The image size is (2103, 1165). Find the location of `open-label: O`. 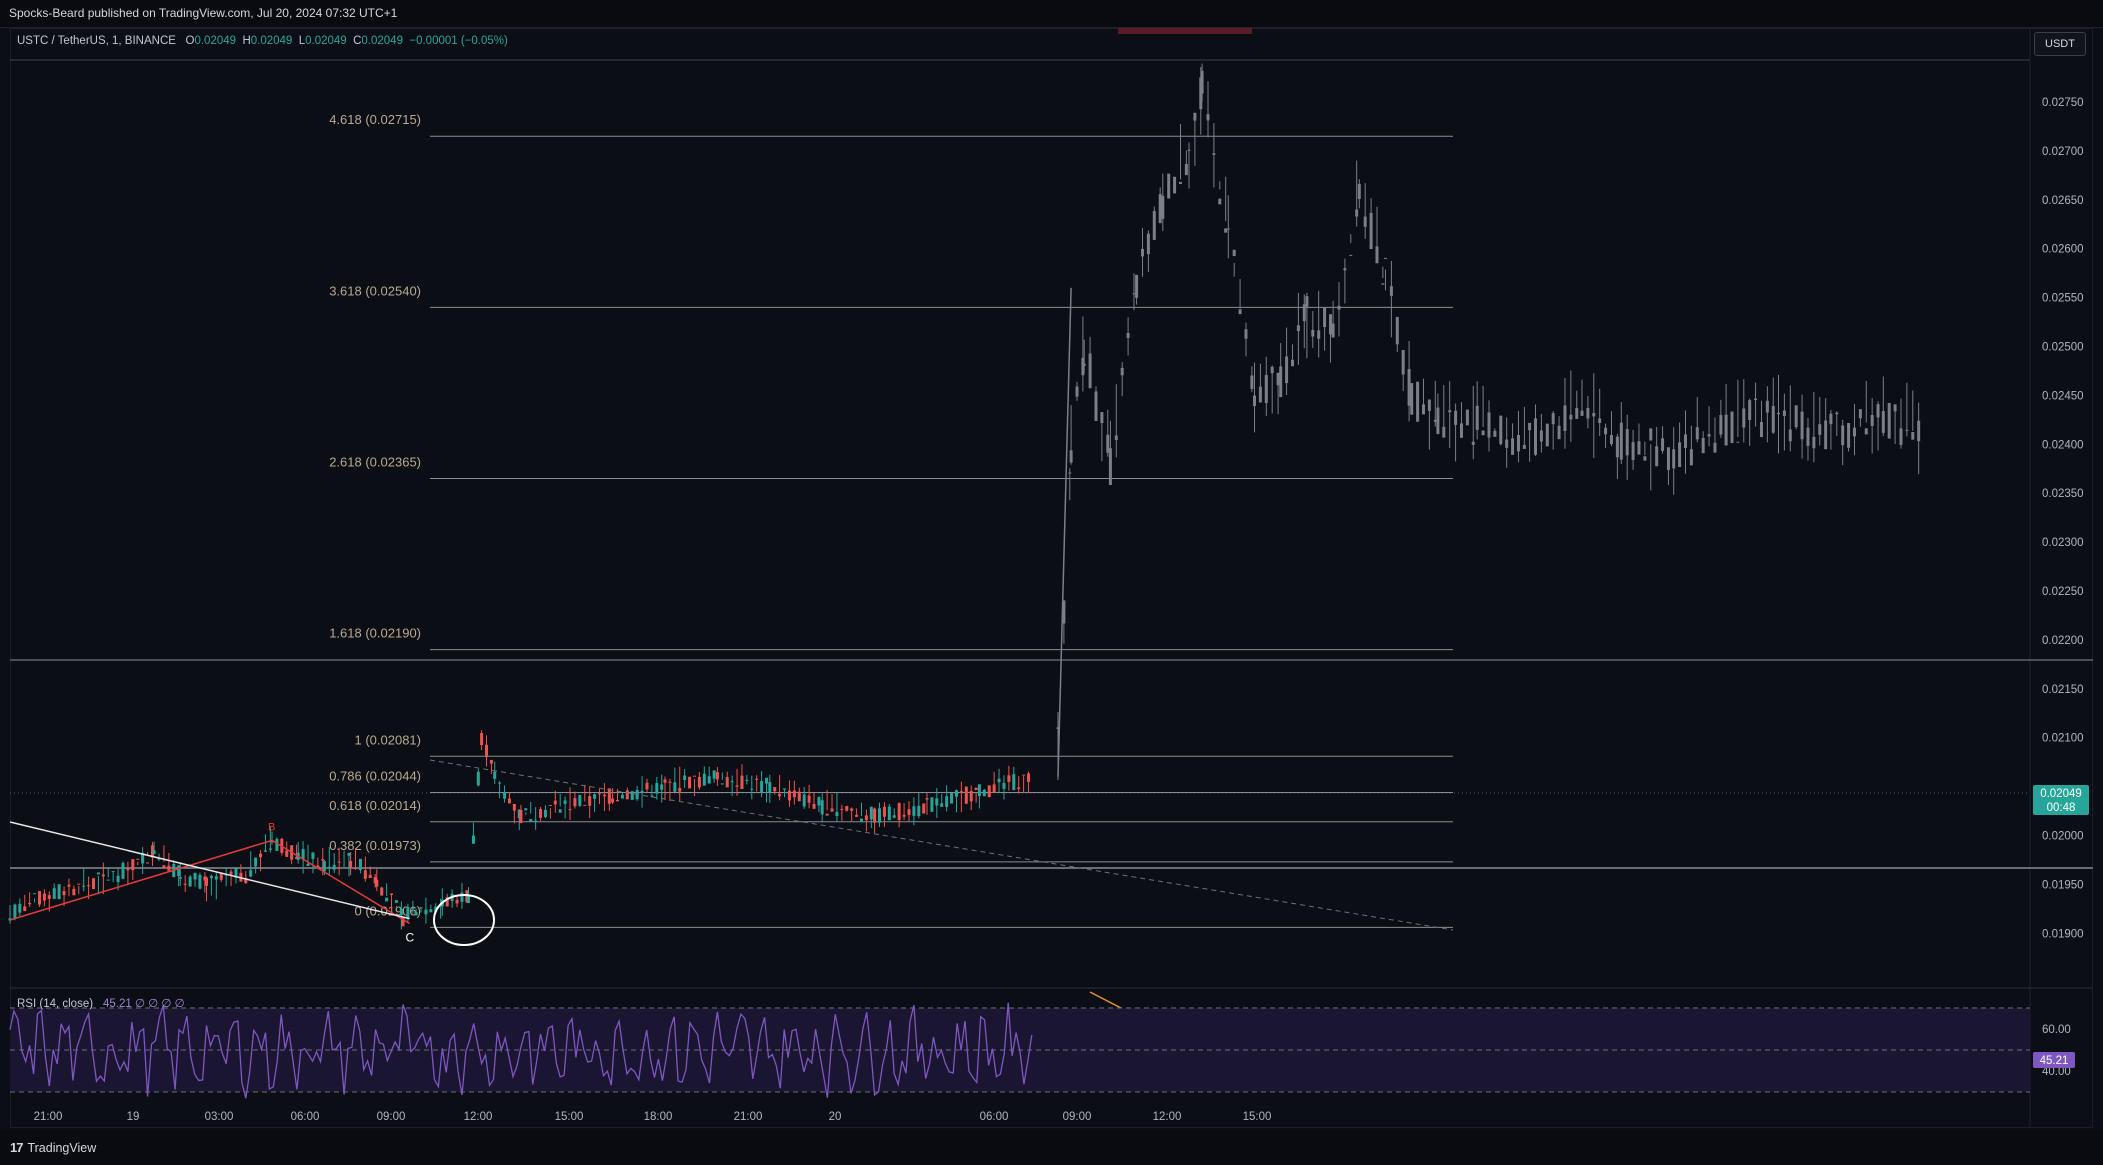

open-label: O is located at coordinates (190, 41).